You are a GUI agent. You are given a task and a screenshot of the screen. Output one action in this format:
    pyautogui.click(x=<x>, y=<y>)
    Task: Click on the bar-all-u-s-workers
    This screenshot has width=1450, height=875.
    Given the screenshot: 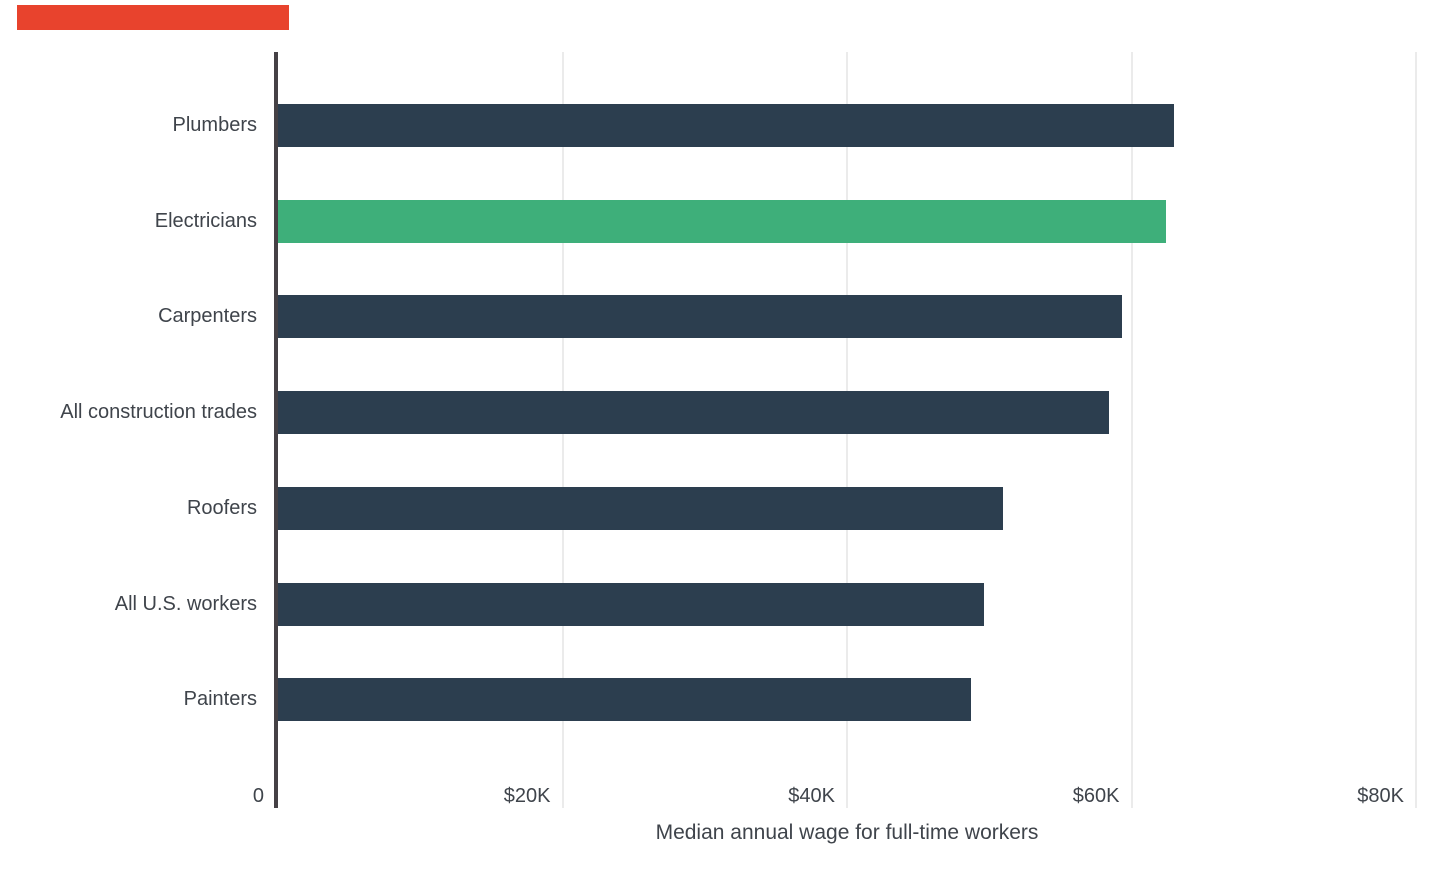 What is the action you would take?
    pyautogui.click(x=631, y=604)
    